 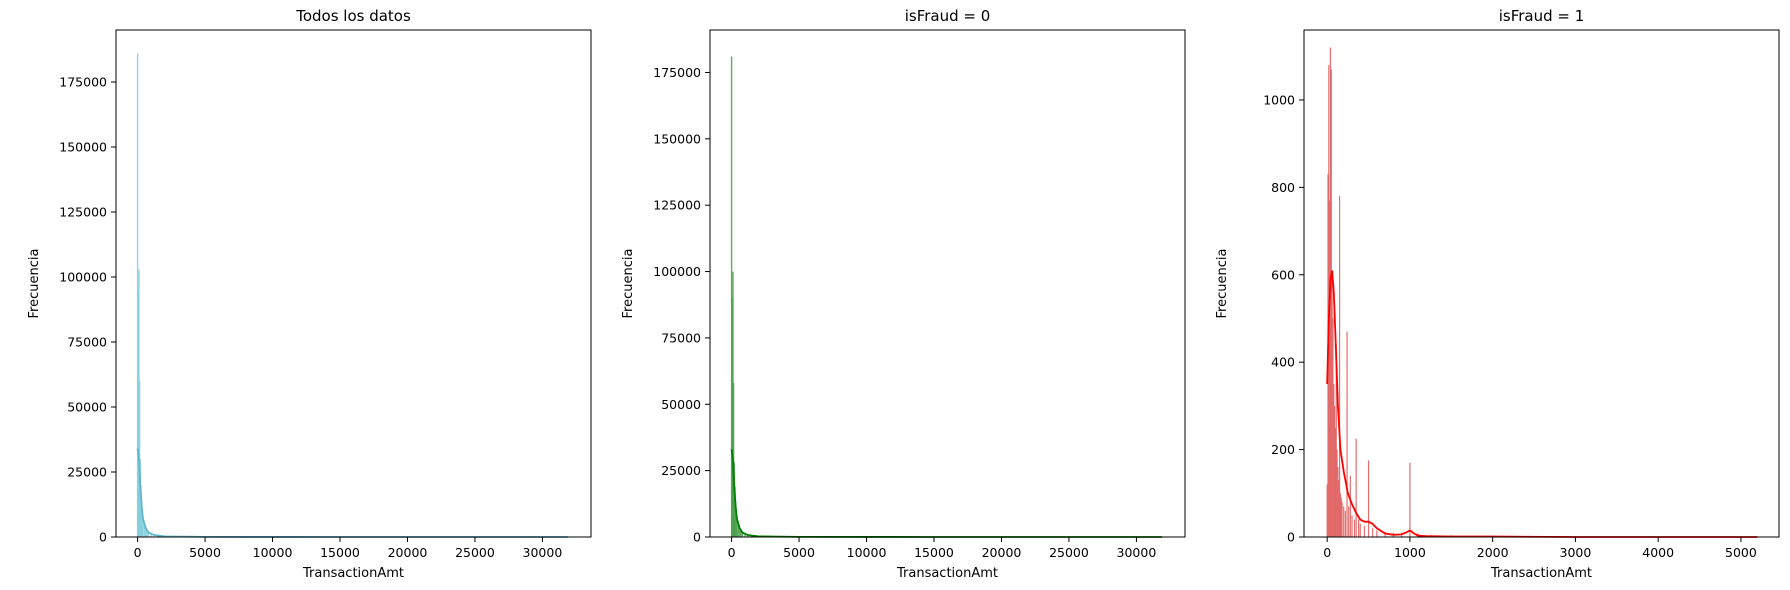 I want to click on y-tick-label: 800, so click(x=1283, y=187).